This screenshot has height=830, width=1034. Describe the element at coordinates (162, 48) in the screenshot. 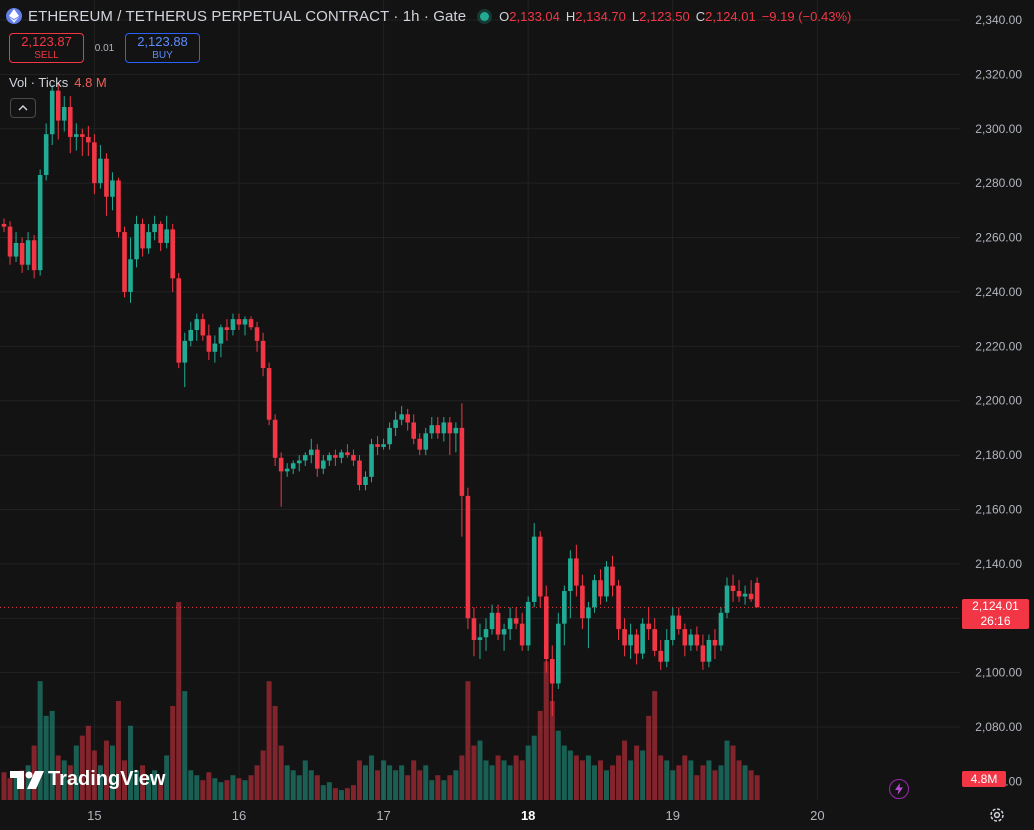

I see `buy-button: 2,123.88 BUY` at that location.